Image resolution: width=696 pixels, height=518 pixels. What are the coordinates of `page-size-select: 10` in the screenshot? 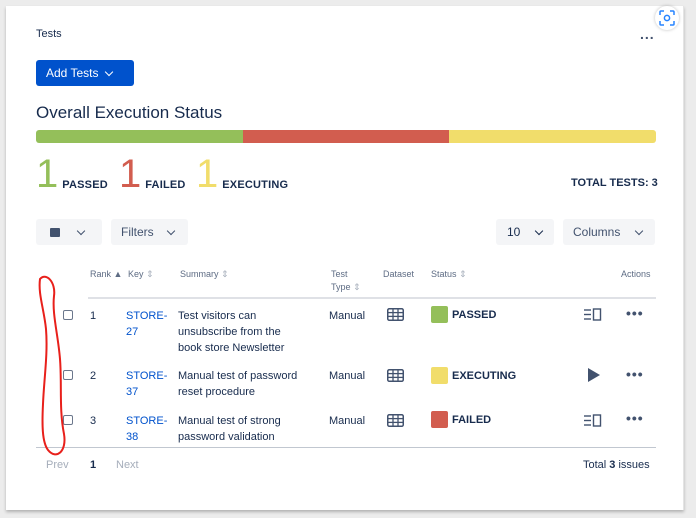 It's located at (525, 232).